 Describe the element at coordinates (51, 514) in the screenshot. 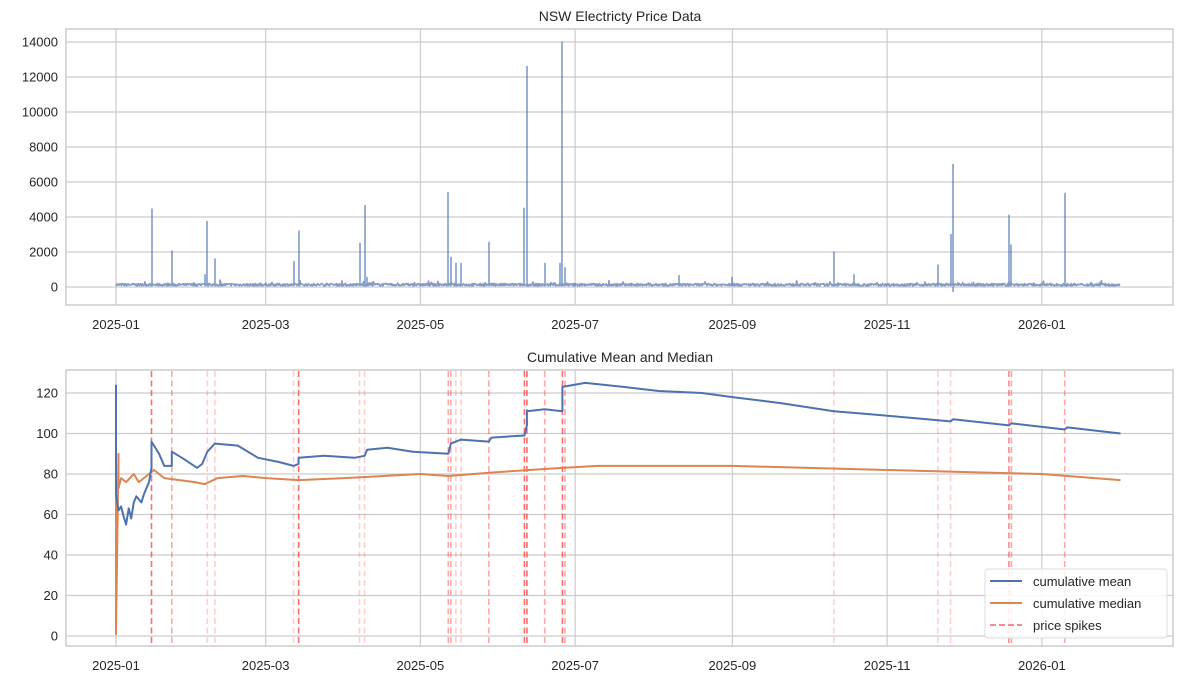

I see `y-tick-label: 60` at that location.